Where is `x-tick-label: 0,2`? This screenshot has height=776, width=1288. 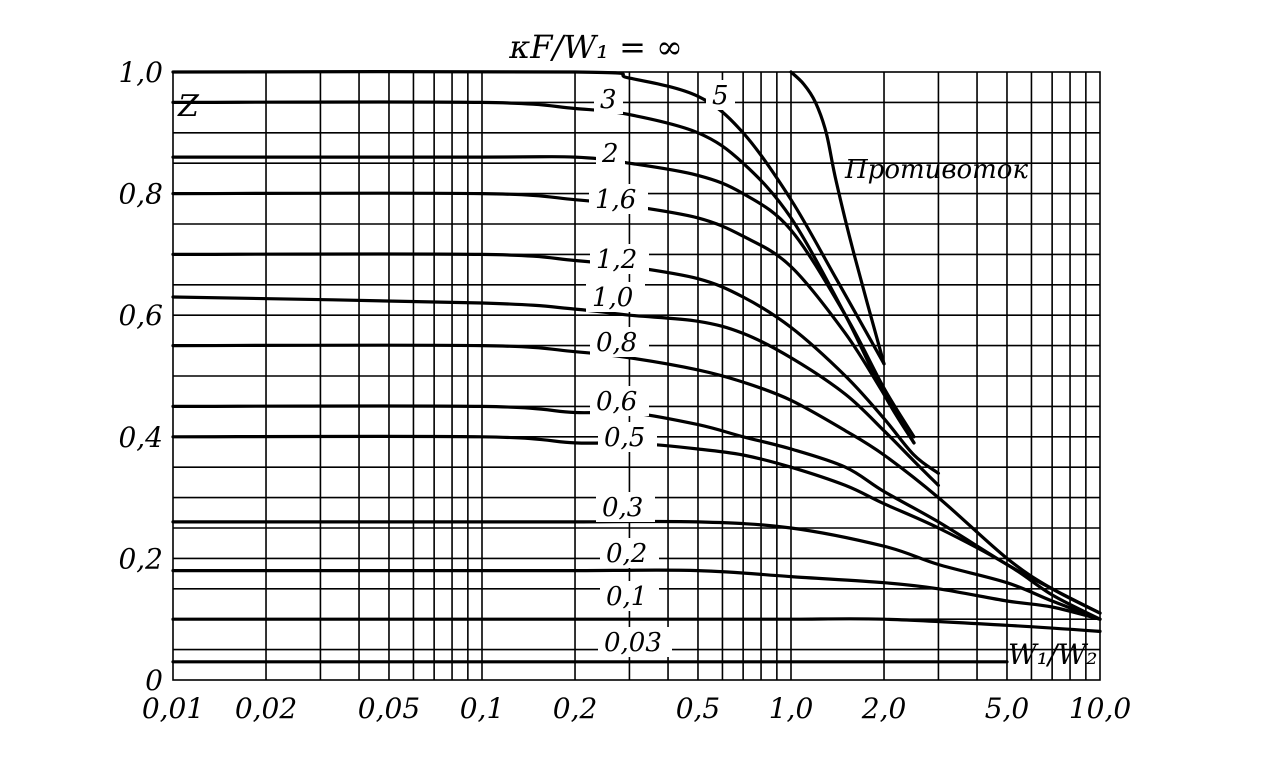 x-tick-label: 0,2 is located at coordinates (575, 708).